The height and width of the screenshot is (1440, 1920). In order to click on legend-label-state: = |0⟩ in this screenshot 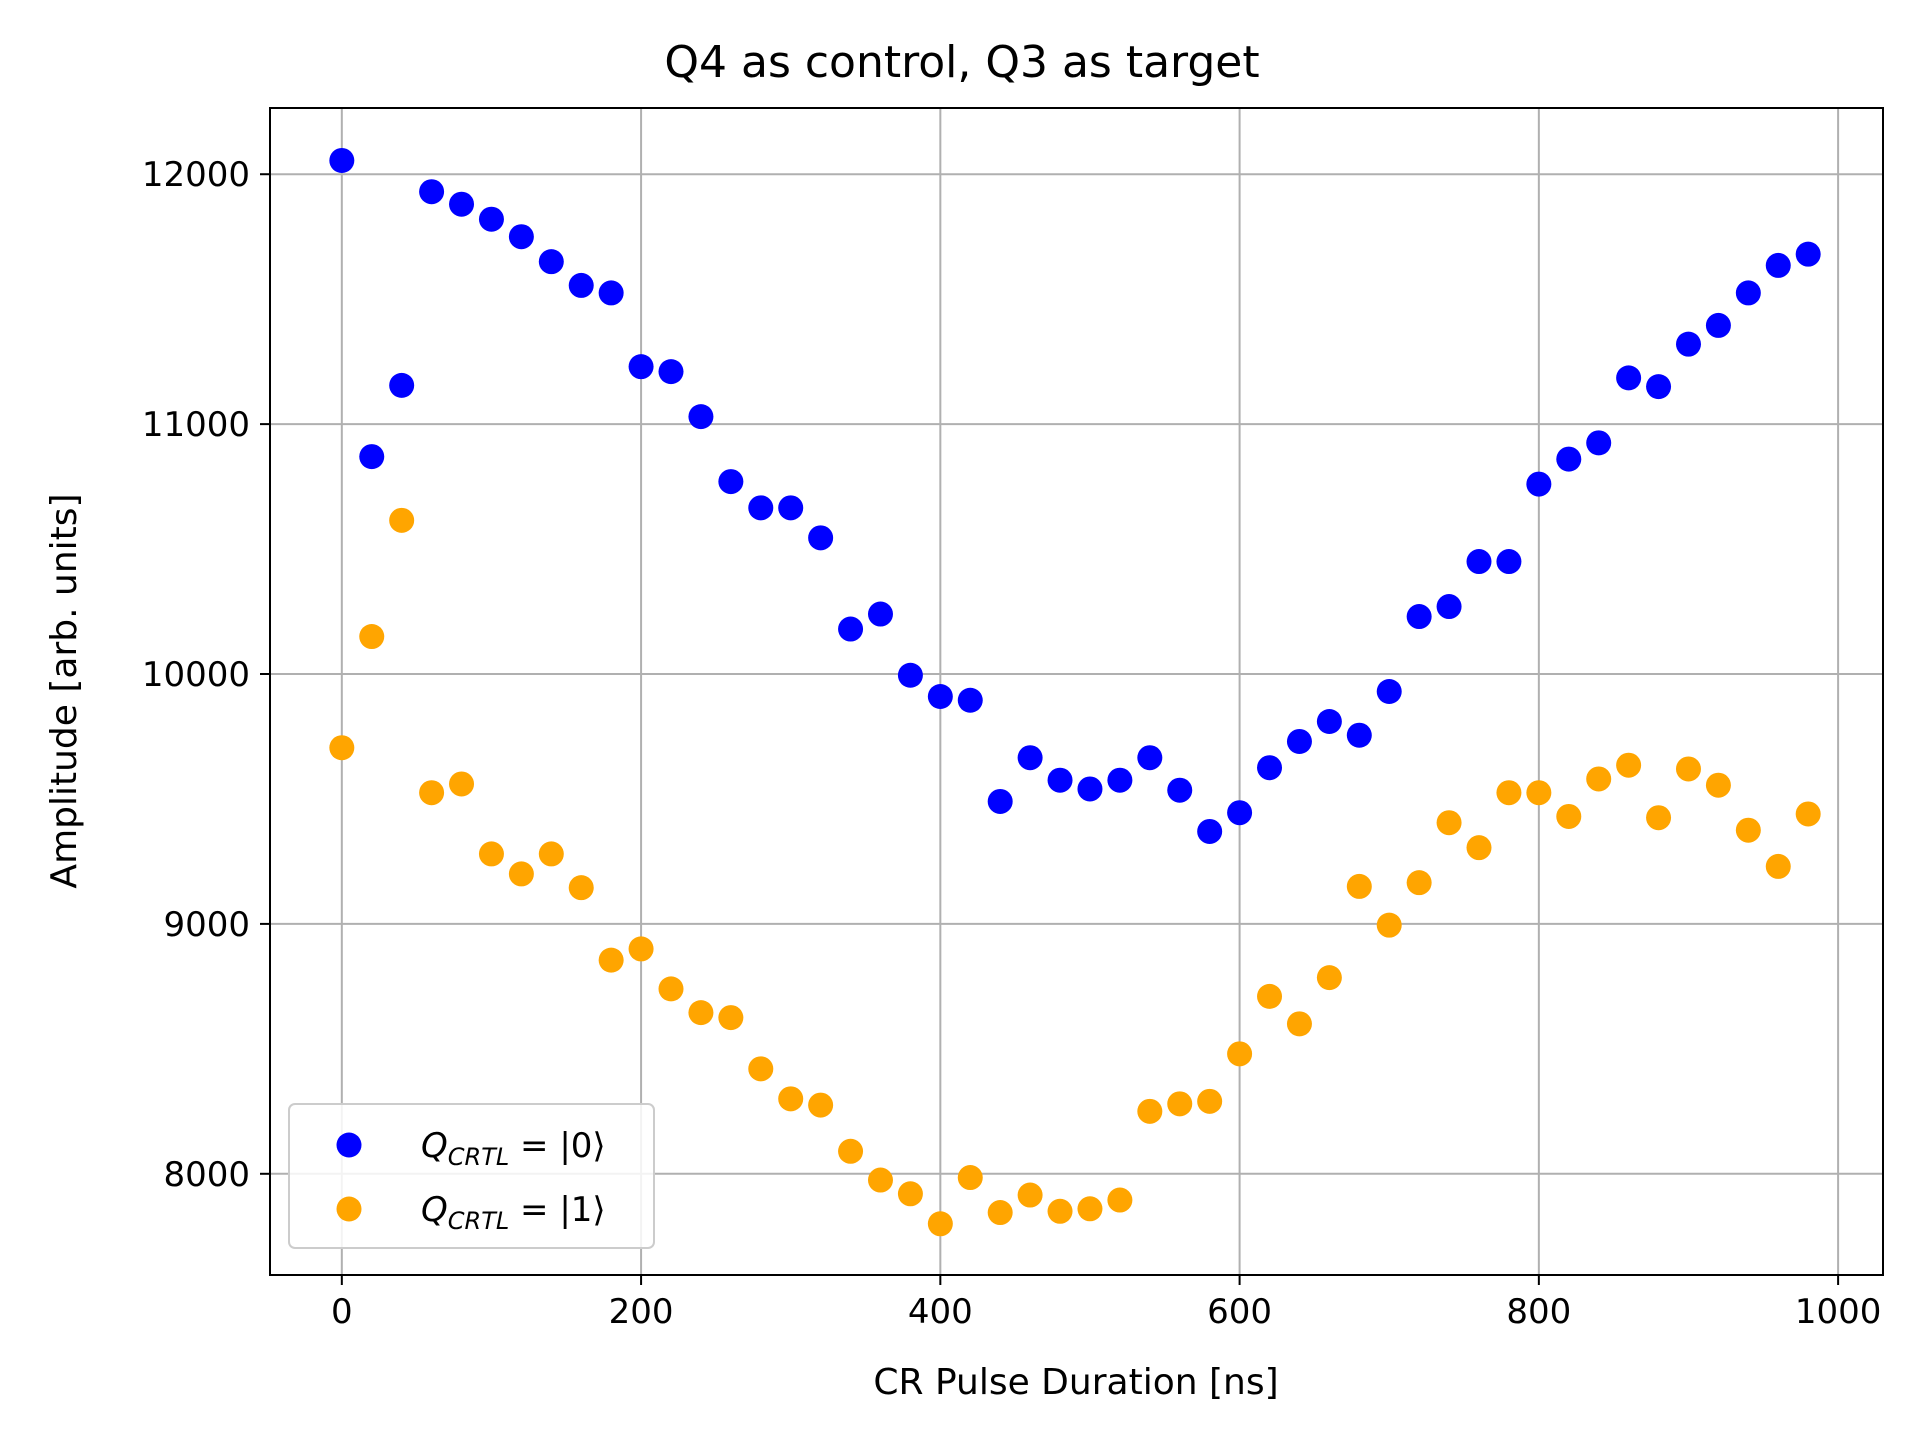, I will do `click(557, 1146)`.